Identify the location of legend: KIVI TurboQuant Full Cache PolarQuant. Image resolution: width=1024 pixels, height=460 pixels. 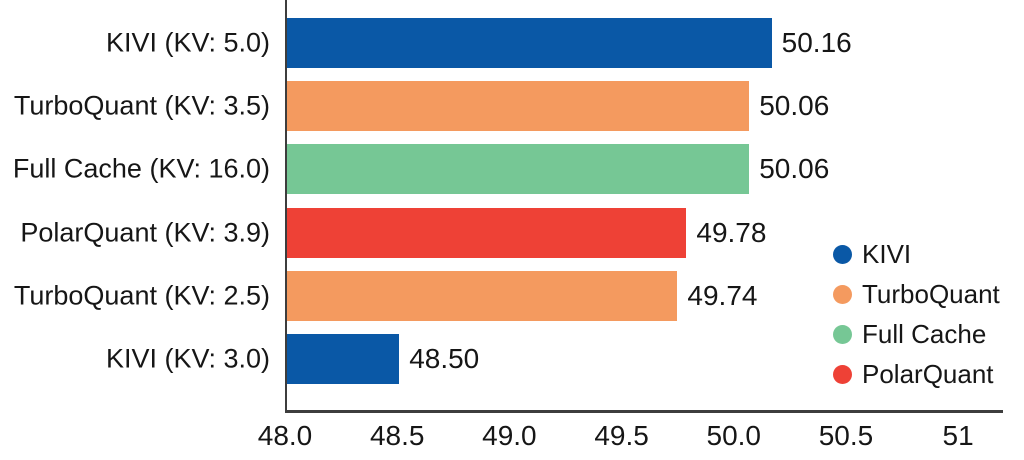
(916, 314).